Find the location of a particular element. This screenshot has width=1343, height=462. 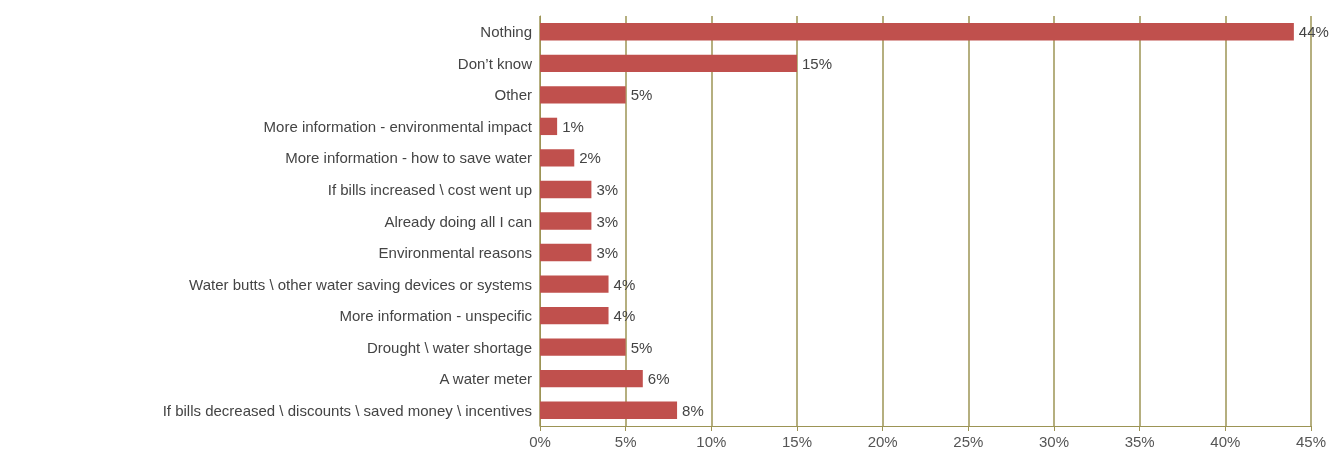

data-label: 1% is located at coordinates (573, 126).